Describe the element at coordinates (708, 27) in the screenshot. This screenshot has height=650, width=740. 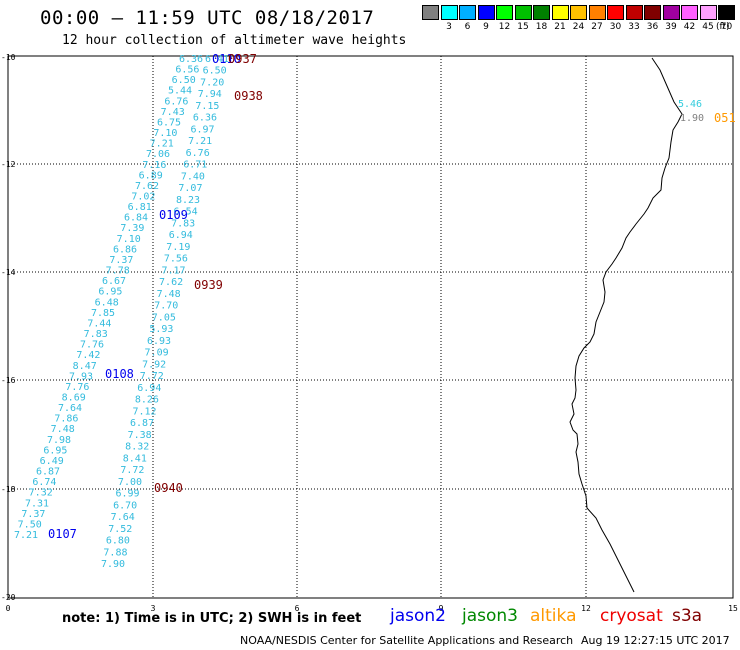
I see `colorbar-label: 45` at that location.